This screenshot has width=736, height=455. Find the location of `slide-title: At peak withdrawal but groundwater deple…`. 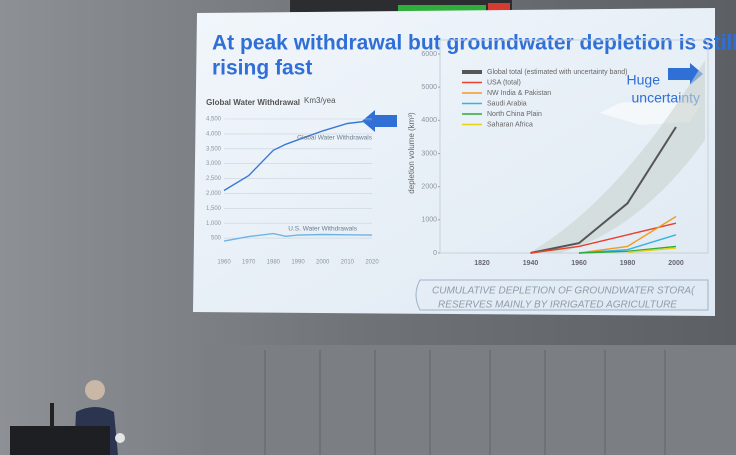

slide-title: At peak withdrawal but groundwater deple… is located at coordinates (474, 43).